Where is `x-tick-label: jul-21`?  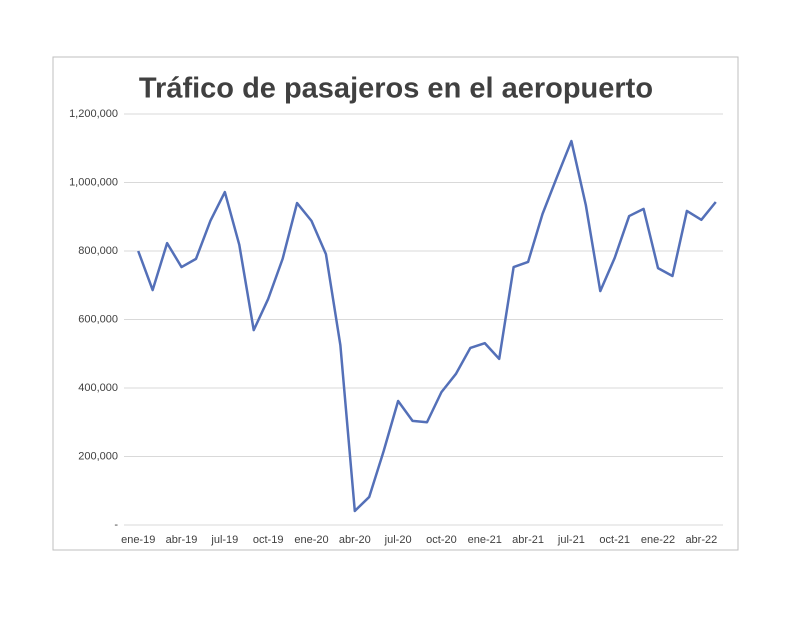 x-tick-label: jul-21 is located at coordinates (571, 540).